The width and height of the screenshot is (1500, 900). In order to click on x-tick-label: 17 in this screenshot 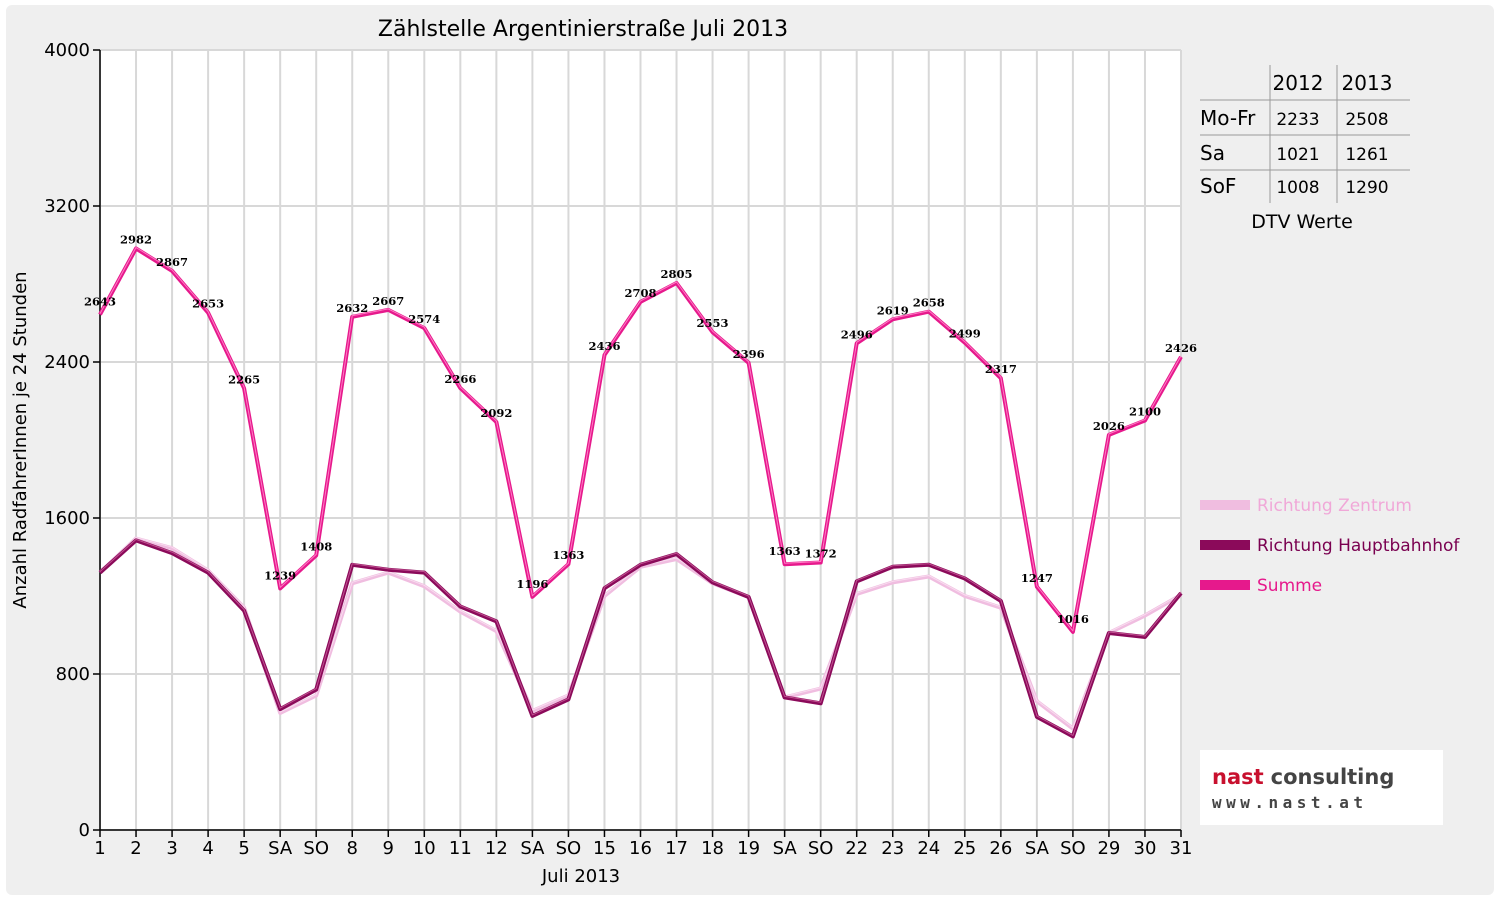, I will do `click(676, 848)`.